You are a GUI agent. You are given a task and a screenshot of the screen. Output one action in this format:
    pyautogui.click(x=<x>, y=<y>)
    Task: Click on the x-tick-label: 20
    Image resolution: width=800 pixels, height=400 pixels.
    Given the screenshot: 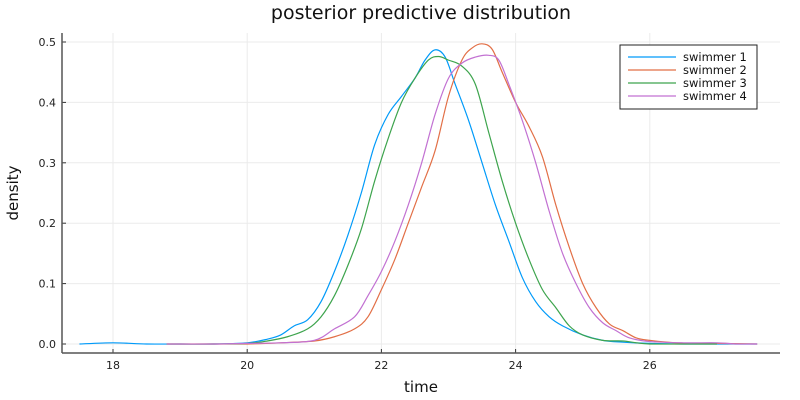 What is the action you would take?
    pyautogui.click(x=247, y=365)
    